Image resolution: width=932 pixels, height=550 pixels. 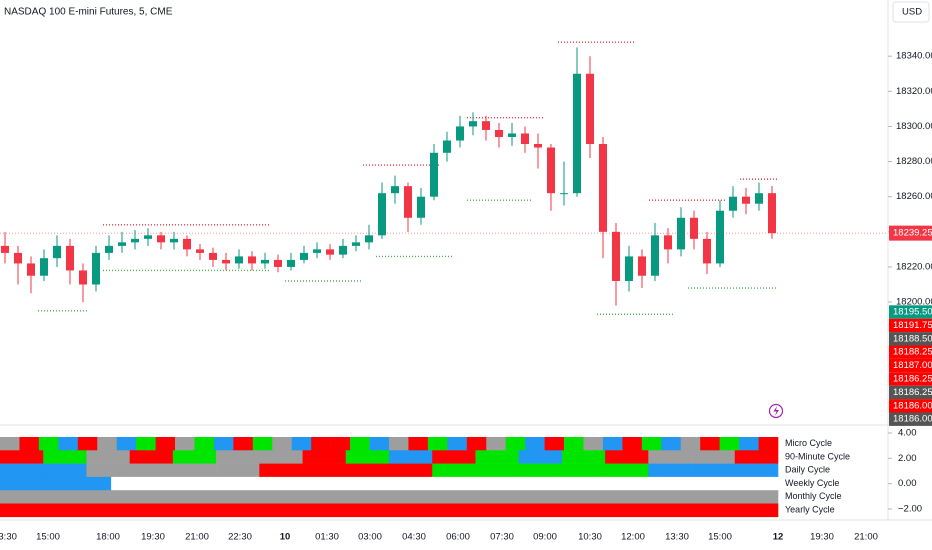 I want to click on last-price-tag, so click(x=910, y=233).